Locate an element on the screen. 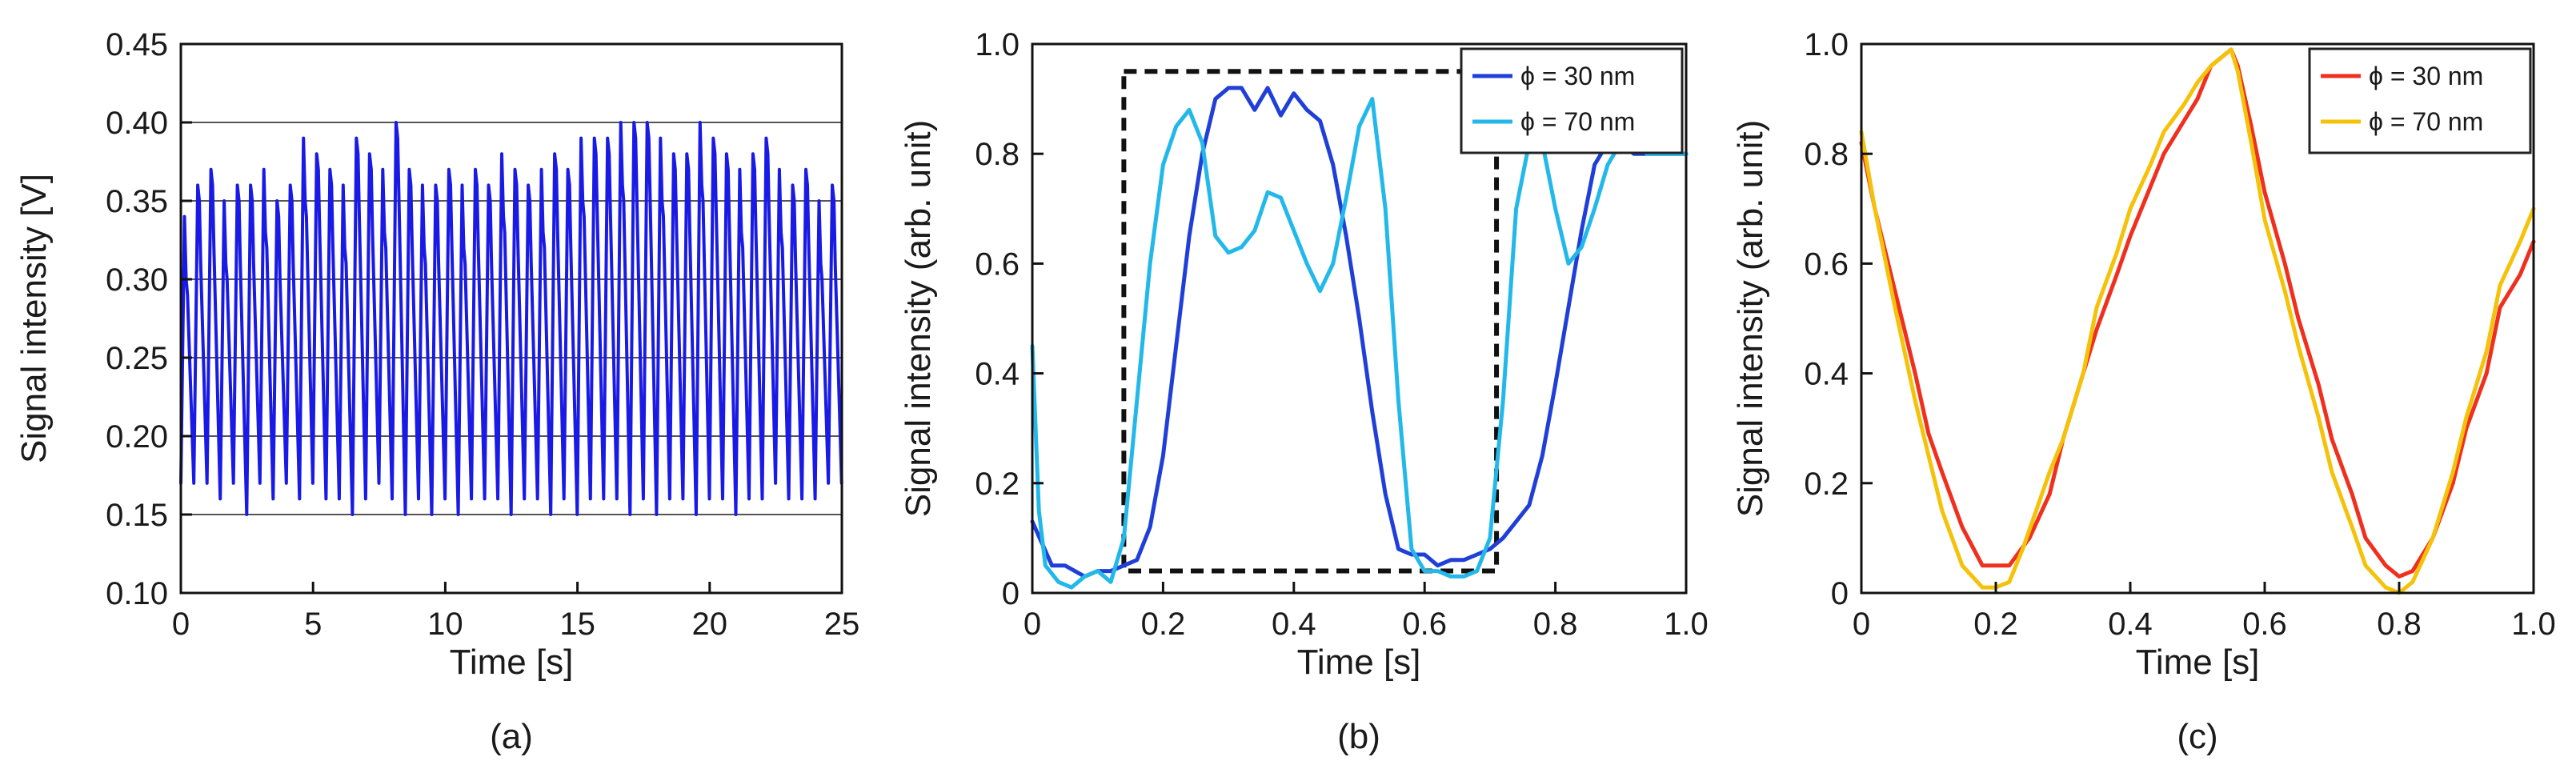  panel-c-x-ticks: 0 0.2 0.4 0.6 0.8 1.0 is located at coordinates (2204, 612).